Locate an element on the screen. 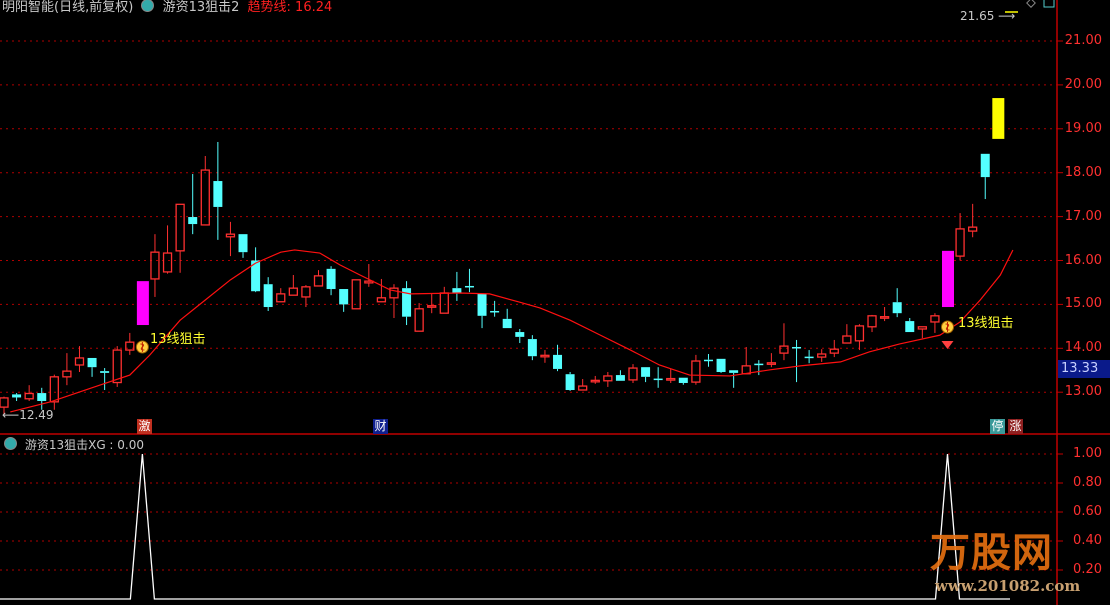 This screenshot has width=1110, height=605. watermark-url: www.201082.com is located at coordinates (1008, 586).